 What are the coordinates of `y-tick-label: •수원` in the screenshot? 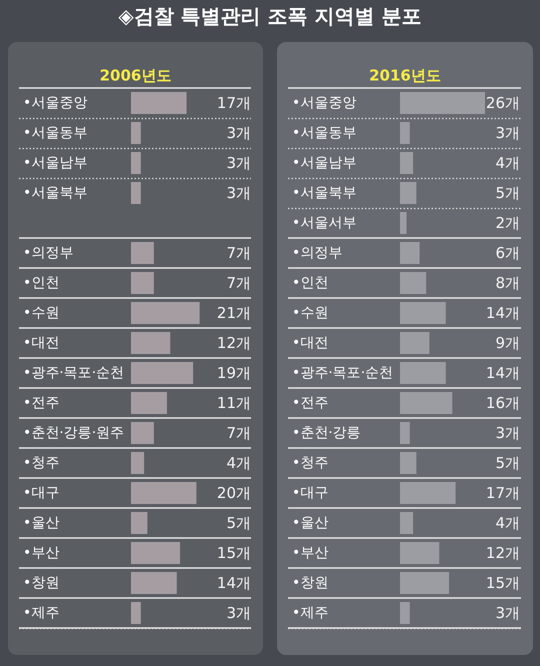 It's located at (310, 313).